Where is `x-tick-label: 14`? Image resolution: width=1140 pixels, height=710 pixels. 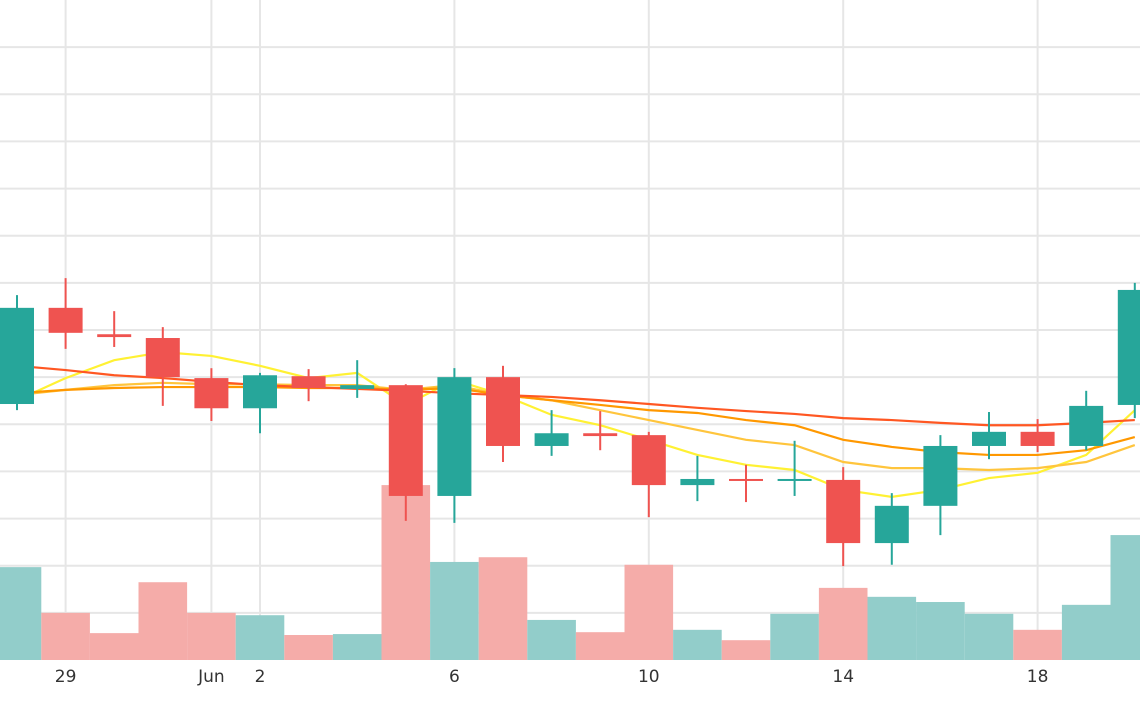
x-tick-label: 14 is located at coordinates (843, 677).